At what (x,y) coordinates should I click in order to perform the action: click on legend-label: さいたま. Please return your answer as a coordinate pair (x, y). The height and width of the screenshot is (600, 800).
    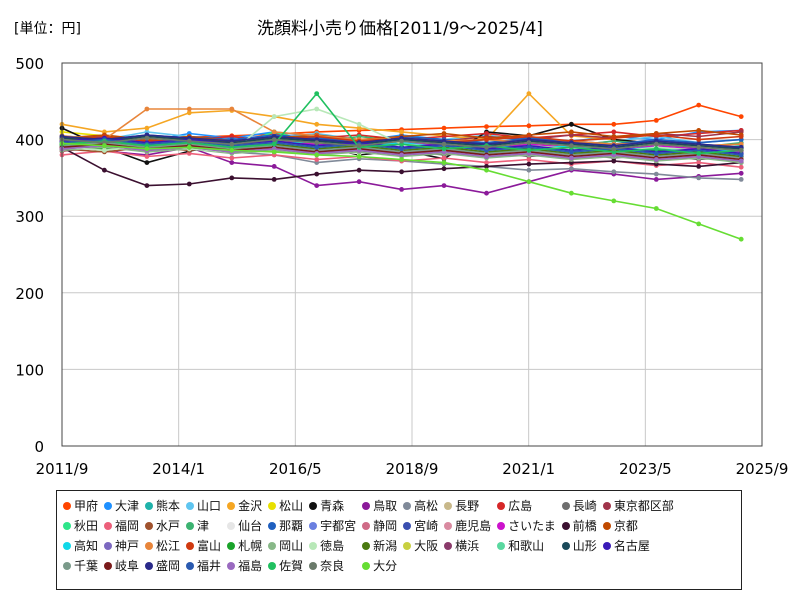
    Looking at the image, I should click on (532, 526).